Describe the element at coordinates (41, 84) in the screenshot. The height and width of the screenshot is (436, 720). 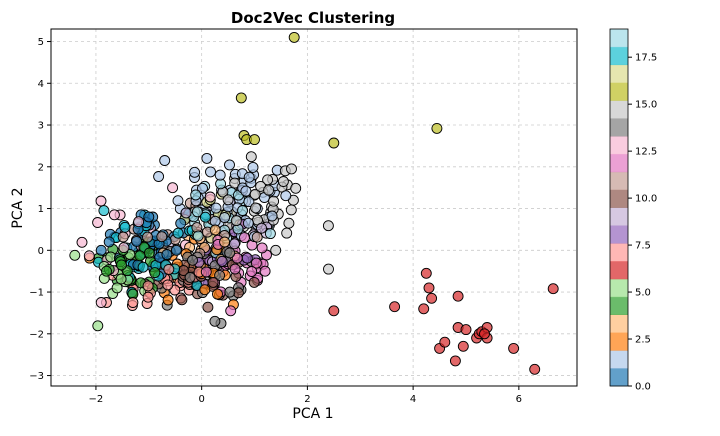
I see `y-tick-label: 4` at that location.